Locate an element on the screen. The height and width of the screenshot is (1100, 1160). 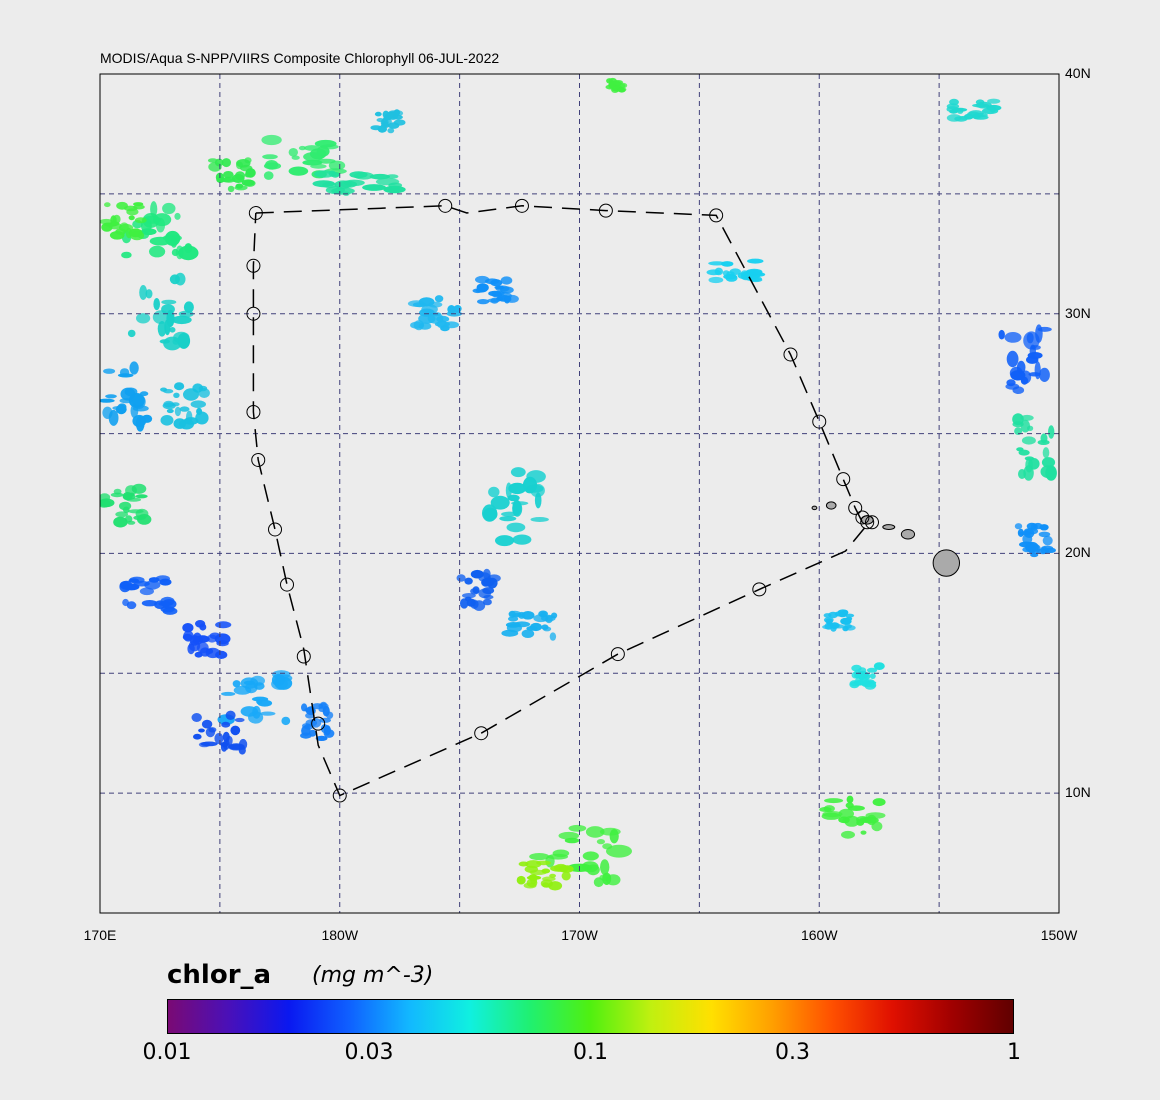
colorbar-tick-label: 0.03 is located at coordinates (369, 1052).